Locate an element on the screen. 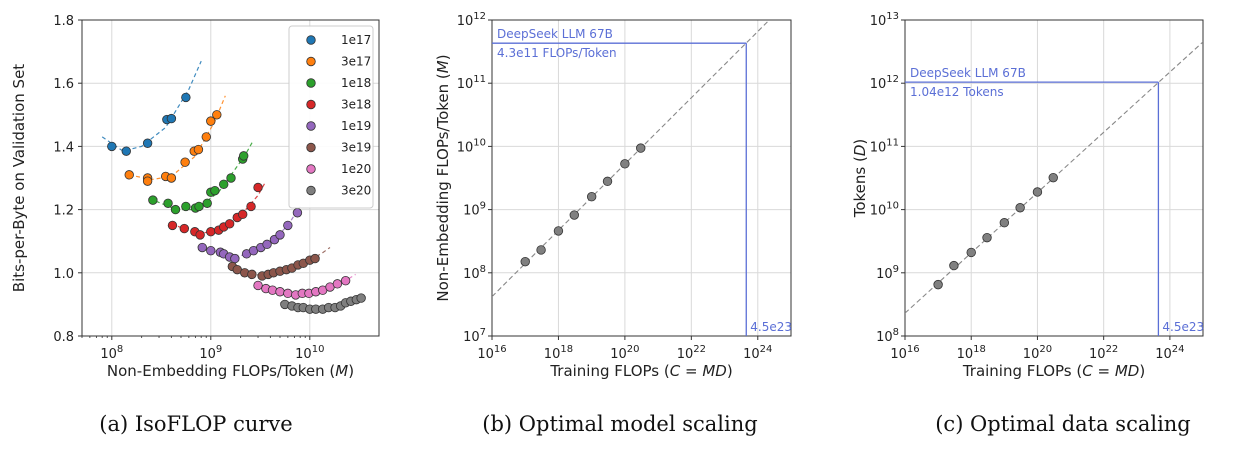  legend-label-1e18: 1e18 is located at coordinates (356, 83).